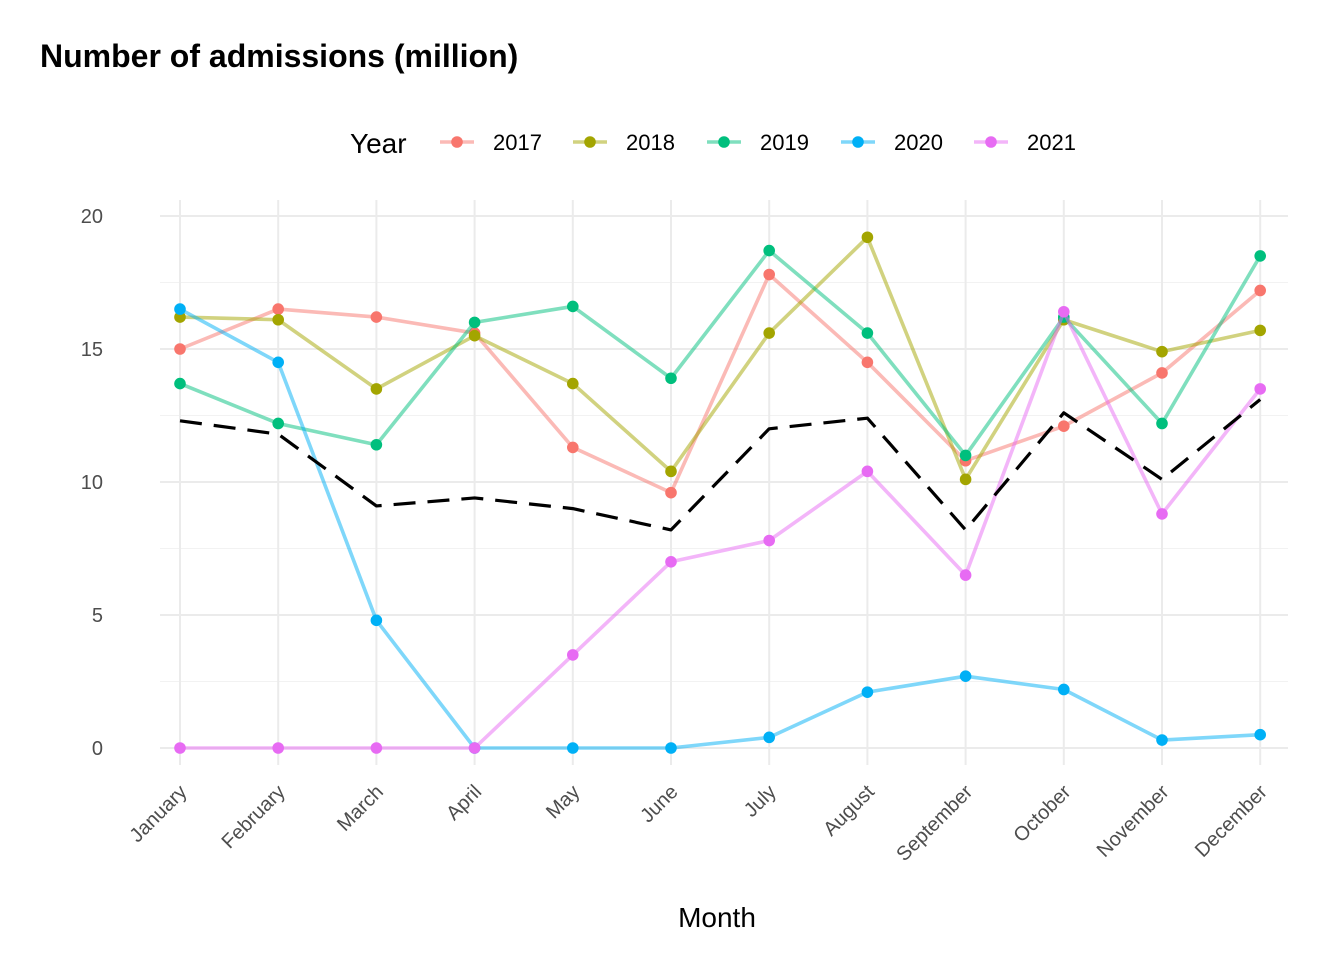 Image resolution: width=1344 pixels, height=960 pixels. I want to click on legend-item-2021: 2021, so click(1025, 142).